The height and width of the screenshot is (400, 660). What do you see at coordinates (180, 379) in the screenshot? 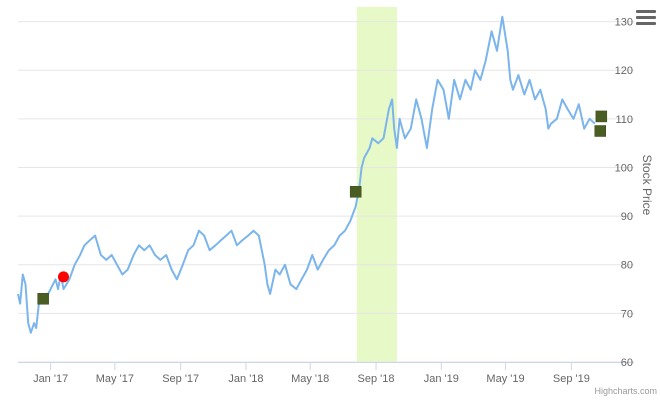
I see `x-tick-label: Sep '17` at bounding box center [180, 379].